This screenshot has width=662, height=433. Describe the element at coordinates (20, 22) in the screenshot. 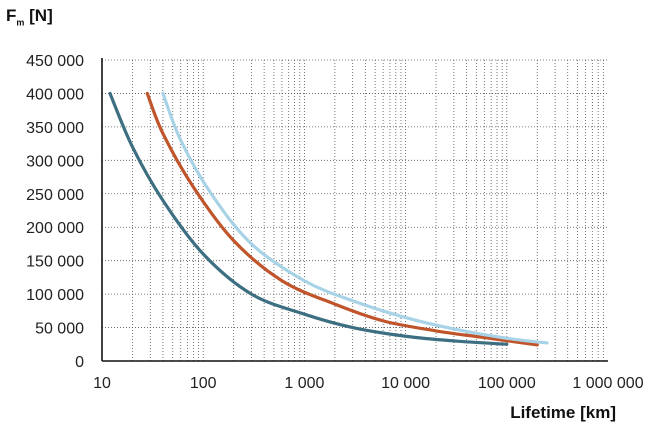

I see `y-axis-label-sub: m` at that location.